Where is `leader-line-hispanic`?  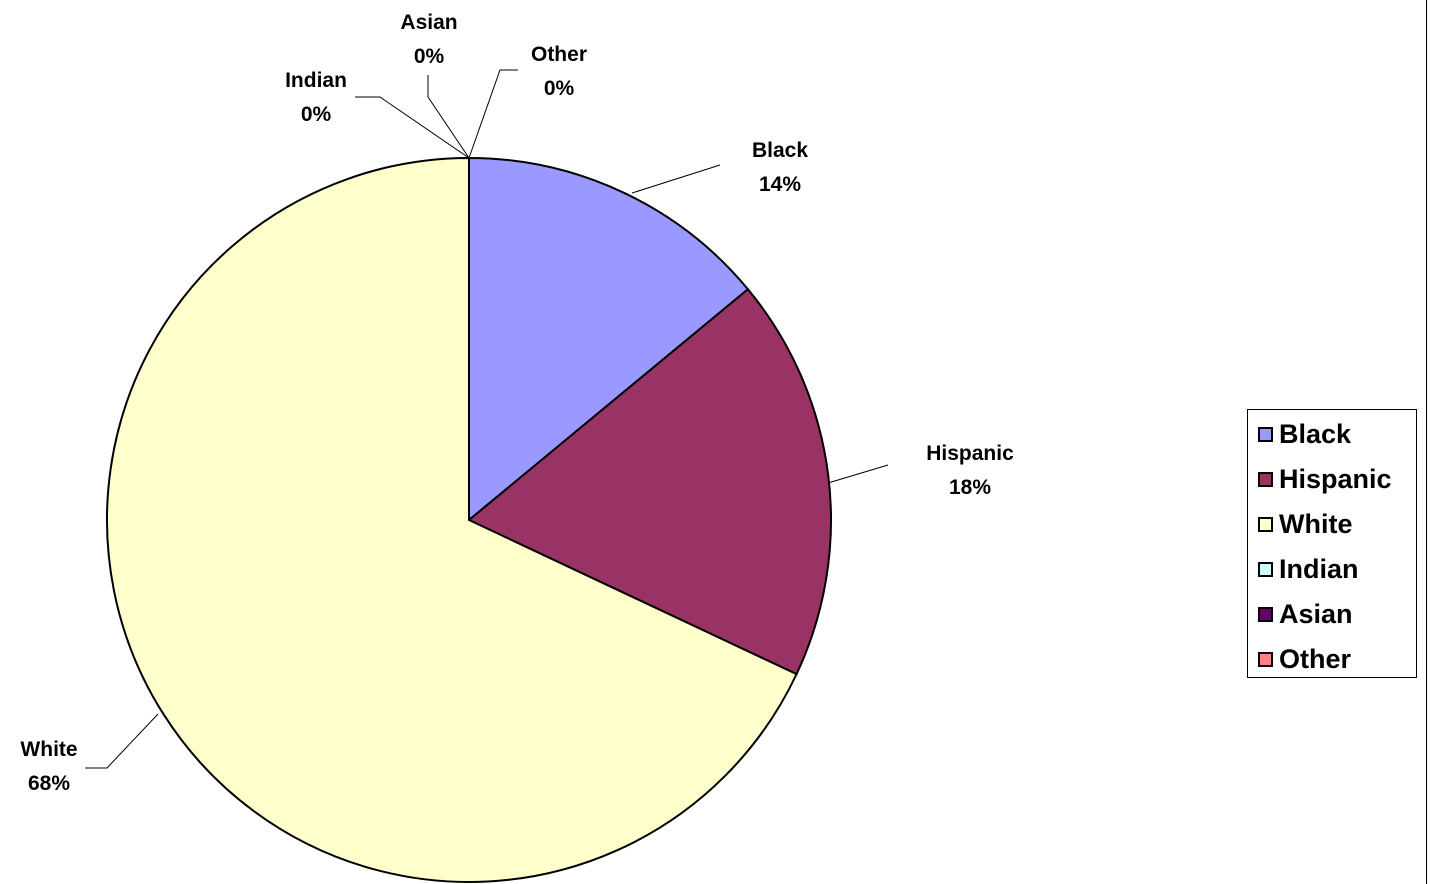 leader-line-hispanic is located at coordinates (858, 474).